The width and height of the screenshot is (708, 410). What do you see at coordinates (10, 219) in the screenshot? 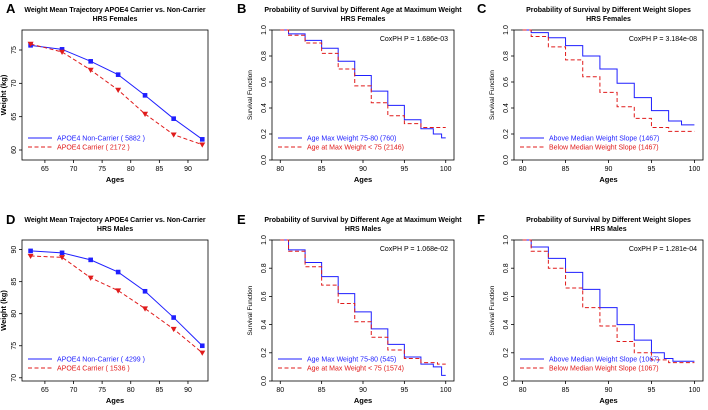
I see `panel-letter: D` at bounding box center [10, 219].